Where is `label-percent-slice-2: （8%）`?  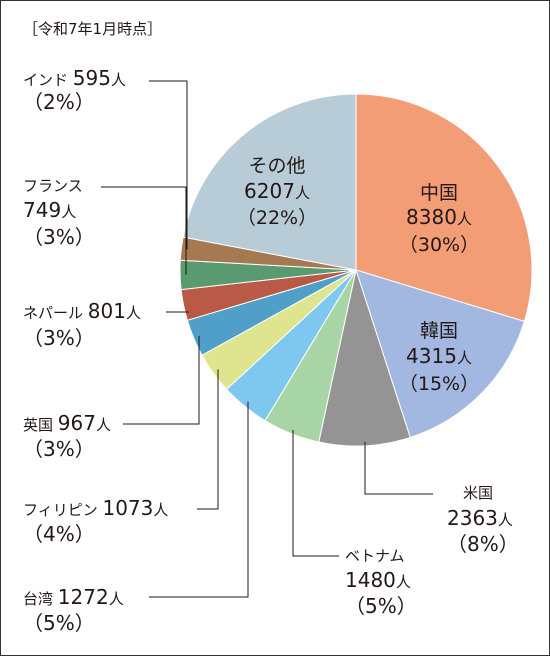 label-percent-slice-2: （8%） is located at coordinates (483, 544).